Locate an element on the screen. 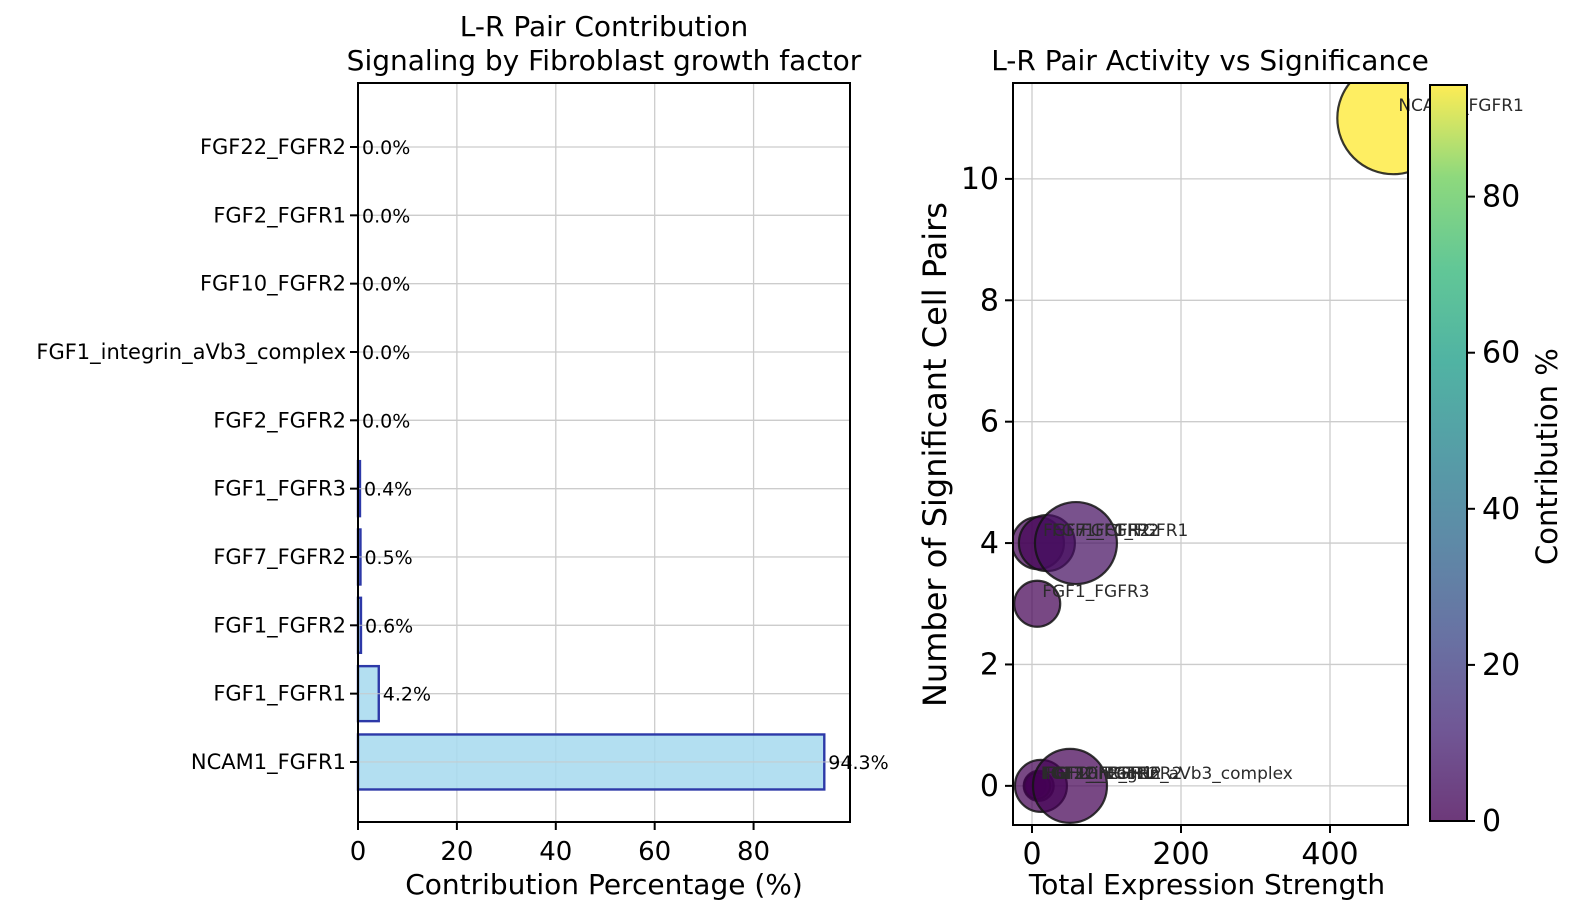 The image size is (1575, 920). y-tick-label: 8 is located at coordinates (989, 300).